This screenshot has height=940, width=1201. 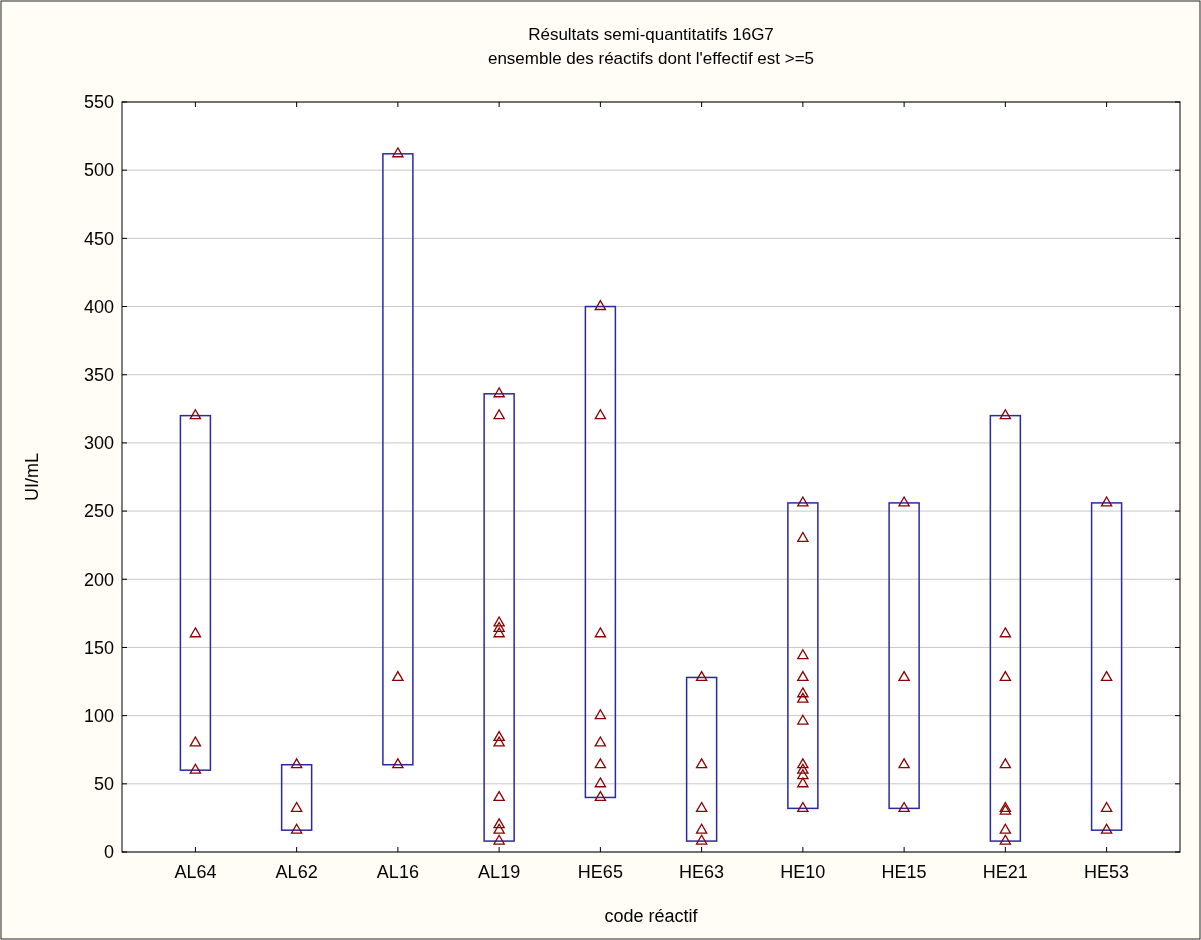 What do you see at coordinates (1005, 872) in the screenshot?
I see `x-tick-label: HE21` at bounding box center [1005, 872].